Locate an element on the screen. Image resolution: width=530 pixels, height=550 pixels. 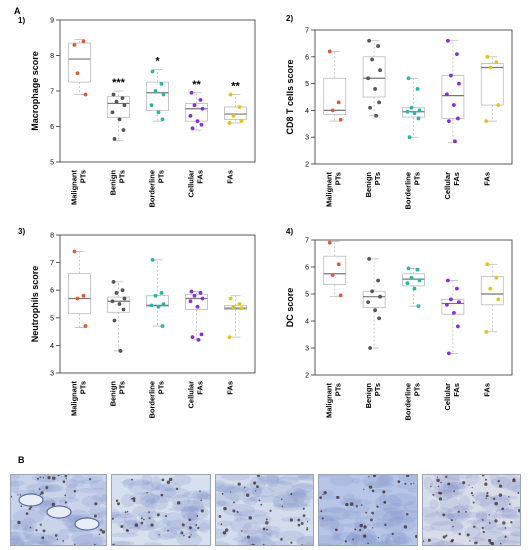
y-tick-label: 7 is located at coordinates (52, 263).